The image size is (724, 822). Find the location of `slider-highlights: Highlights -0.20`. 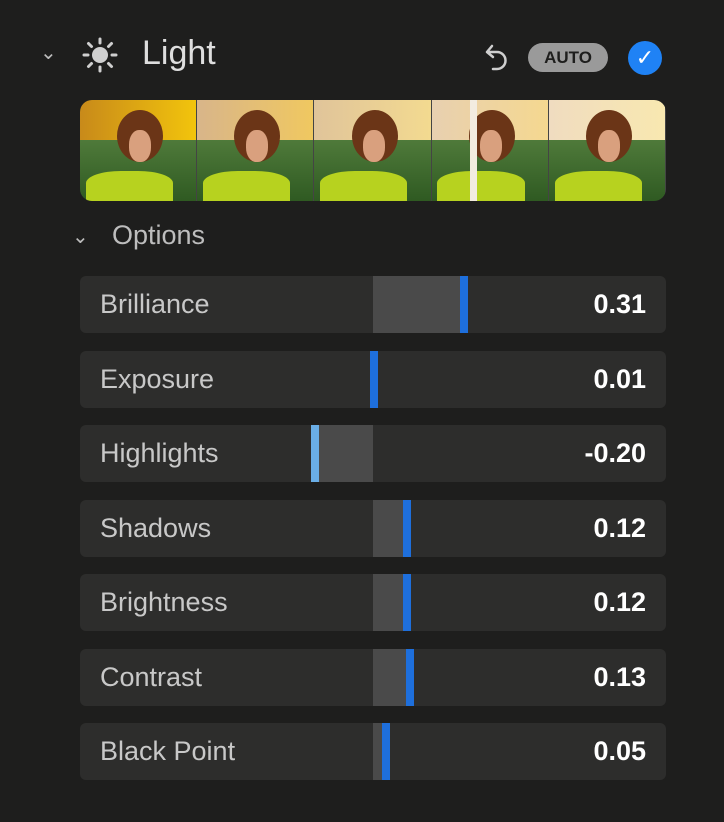

slider-highlights: Highlights -0.20 is located at coordinates (373, 453).